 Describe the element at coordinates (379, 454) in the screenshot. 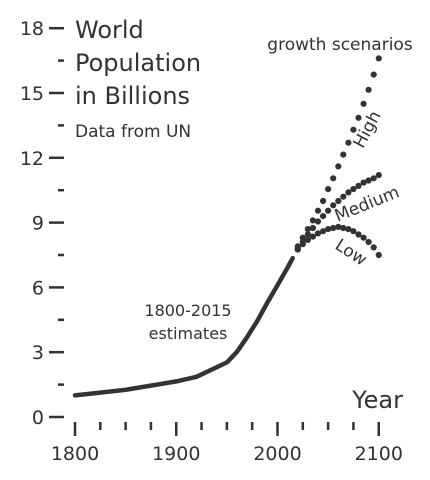

I see `x-tick-label: 2100` at that location.